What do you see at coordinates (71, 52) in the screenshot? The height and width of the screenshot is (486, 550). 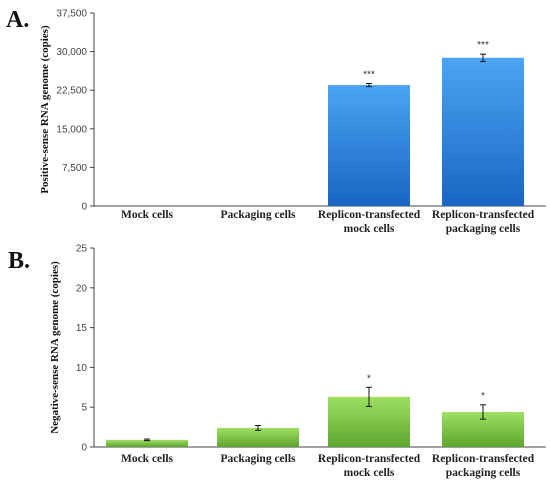 I see `y-tick-label: 30,000` at bounding box center [71, 52].